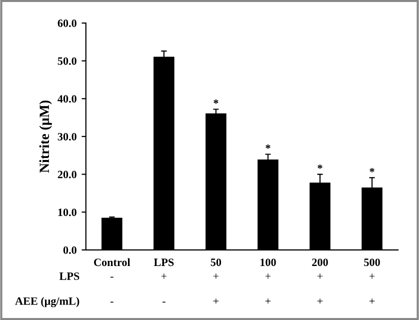 The height and width of the screenshot is (320, 419). Describe the element at coordinates (112, 262) in the screenshot. I see `x-tick-label: Control` at that location.